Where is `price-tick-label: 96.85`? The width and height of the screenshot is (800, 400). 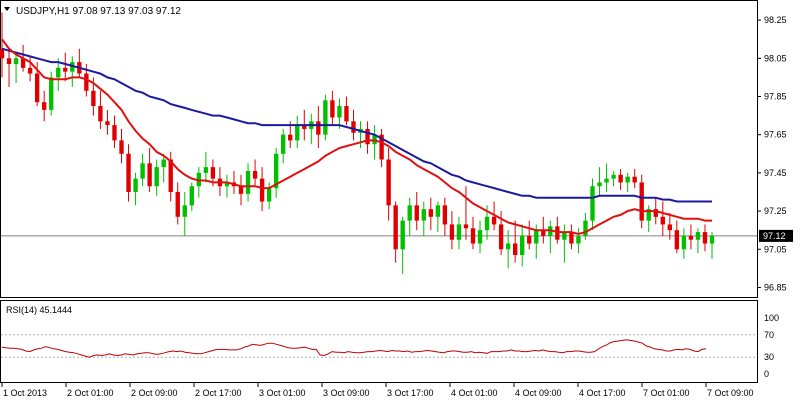
price-tick-label: 96.85 is located at coordinates (775, 287).